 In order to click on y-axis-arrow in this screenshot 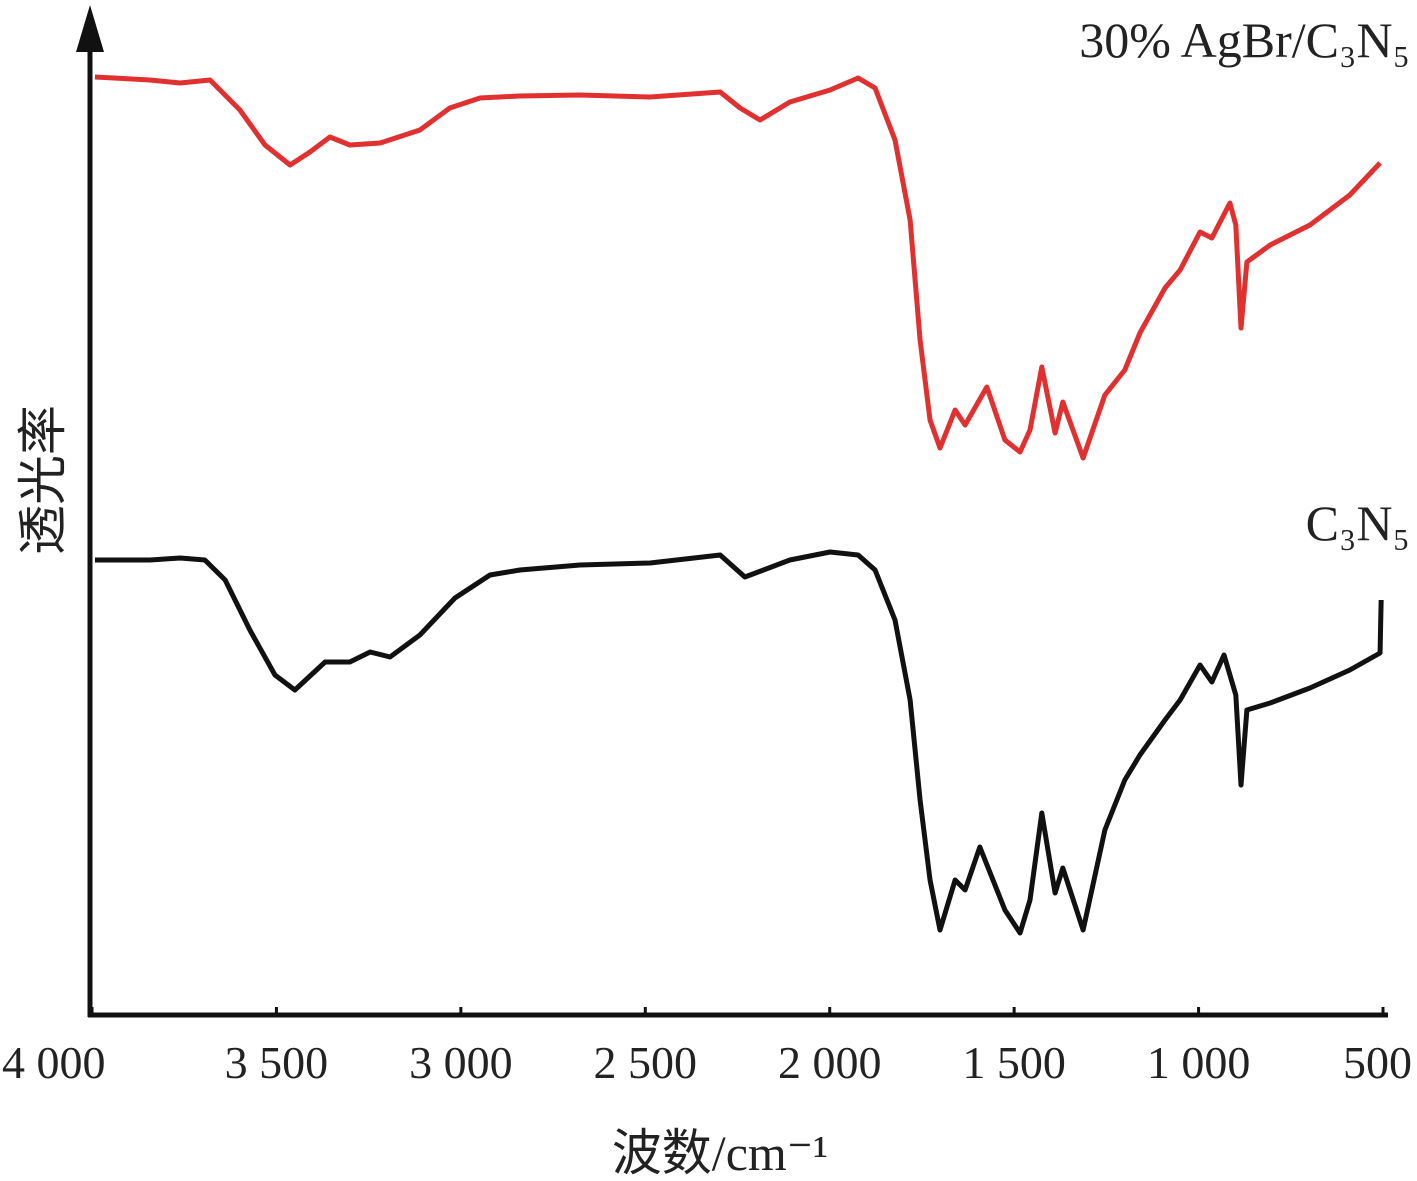, I will do `click(90, 28)`.